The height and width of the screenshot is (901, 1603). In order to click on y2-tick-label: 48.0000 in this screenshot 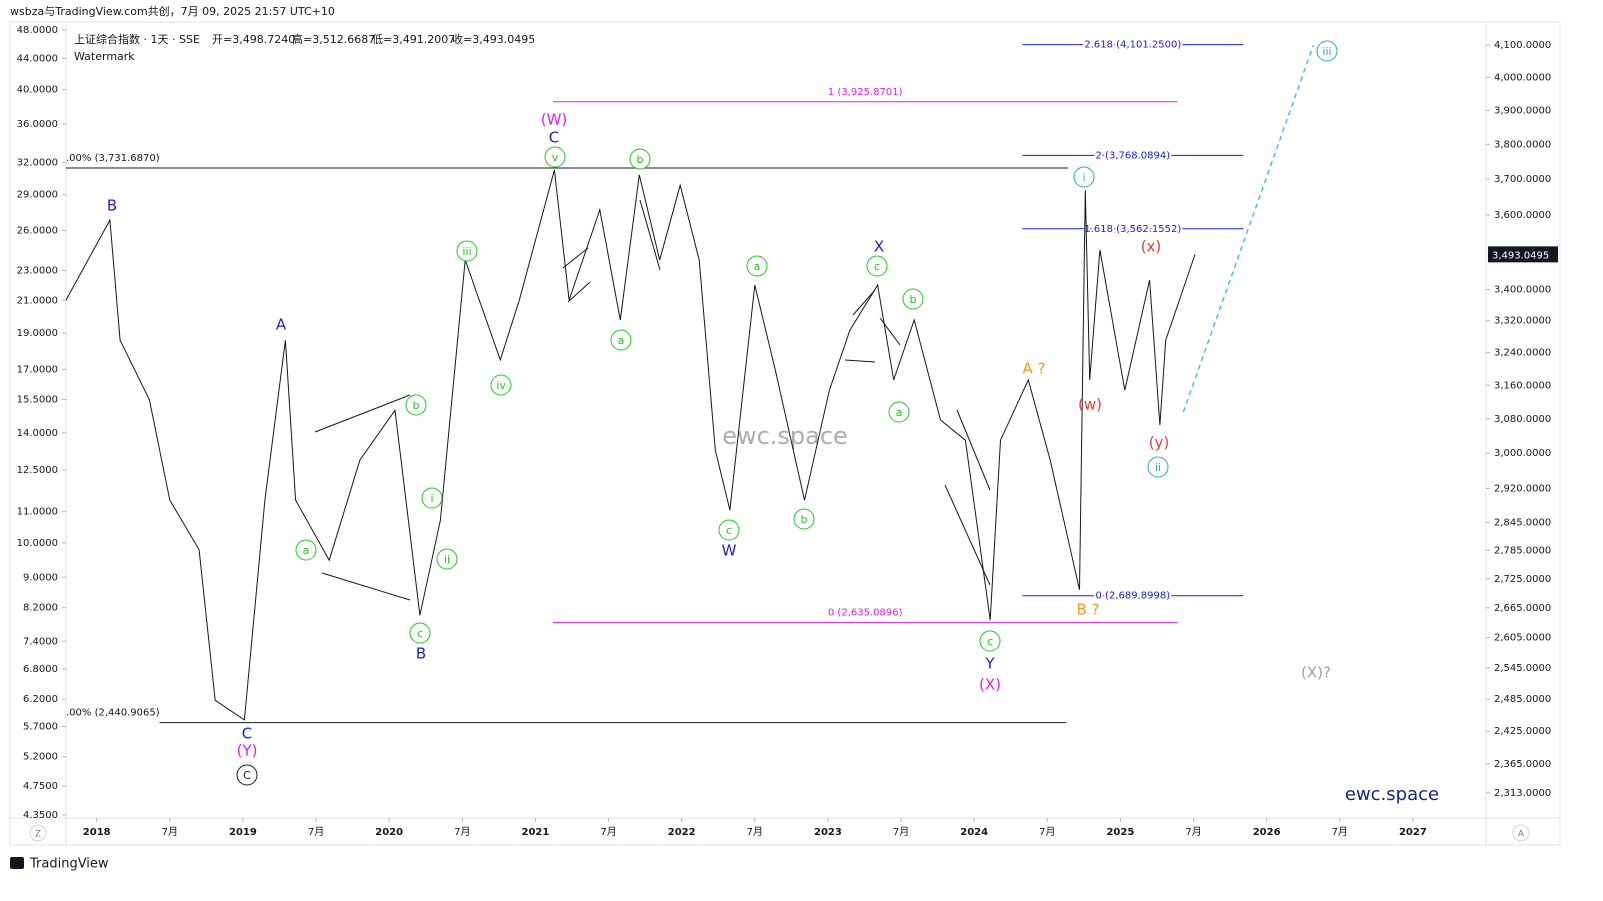, I will do `click(37, 30)`.